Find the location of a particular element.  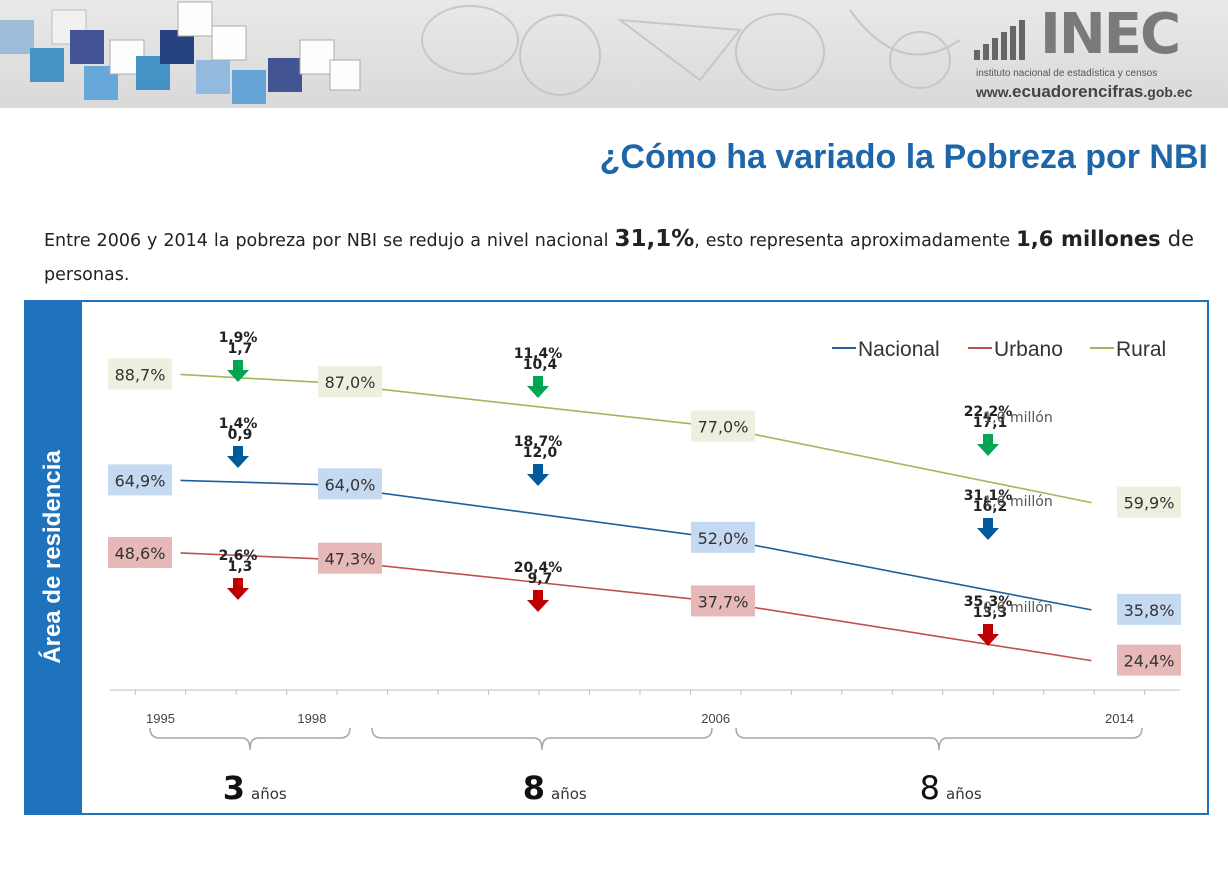

data-label: 48,6% is located at coordinates (140, 553).